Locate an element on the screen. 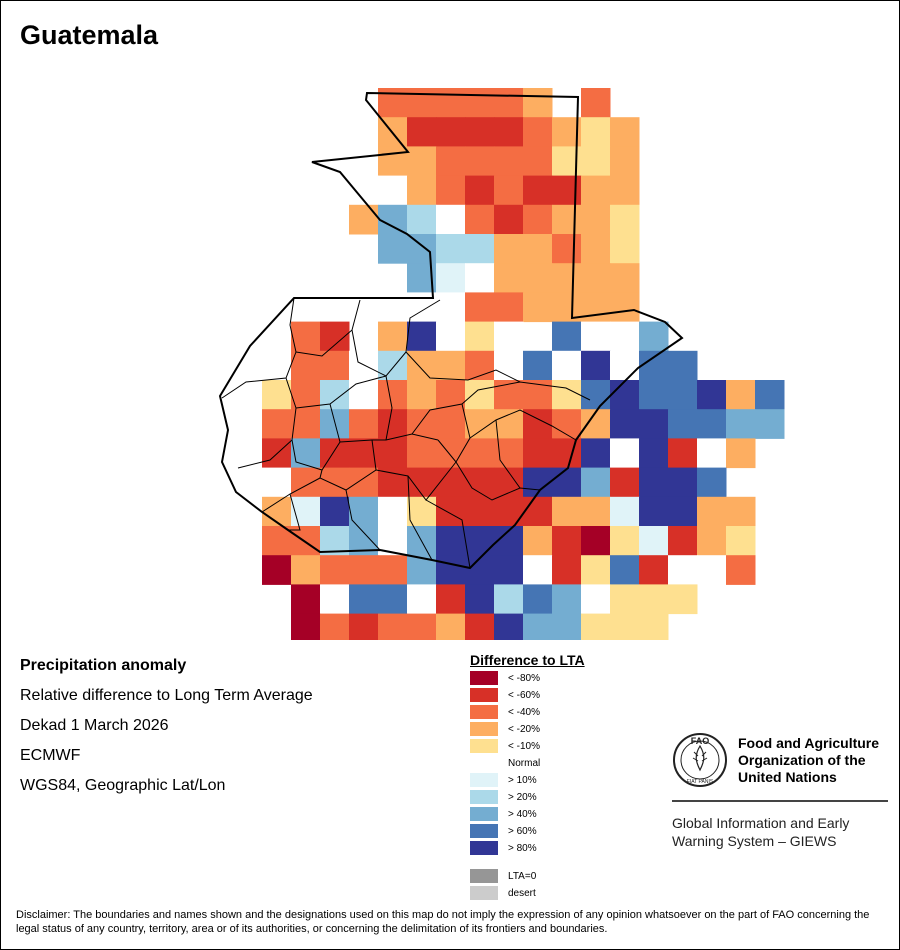 This screenshot has height=950, width=900. fao-name-line-2: Organization of the is located at coordinates (802, 760).